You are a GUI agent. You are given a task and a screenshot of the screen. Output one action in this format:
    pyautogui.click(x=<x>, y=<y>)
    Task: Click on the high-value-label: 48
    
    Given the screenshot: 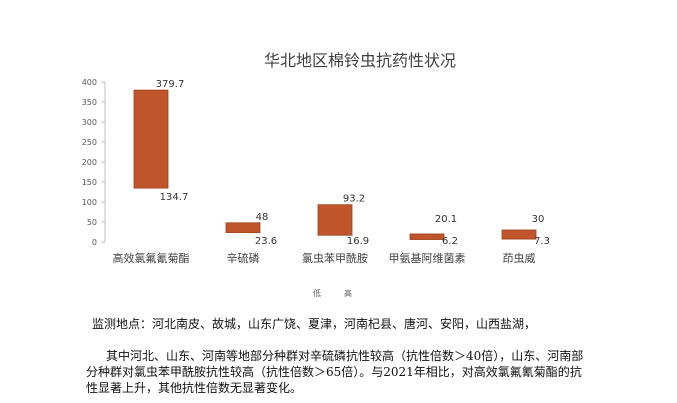 What is the action you would take?
    pyautogui.click(x=262, y=217)
    